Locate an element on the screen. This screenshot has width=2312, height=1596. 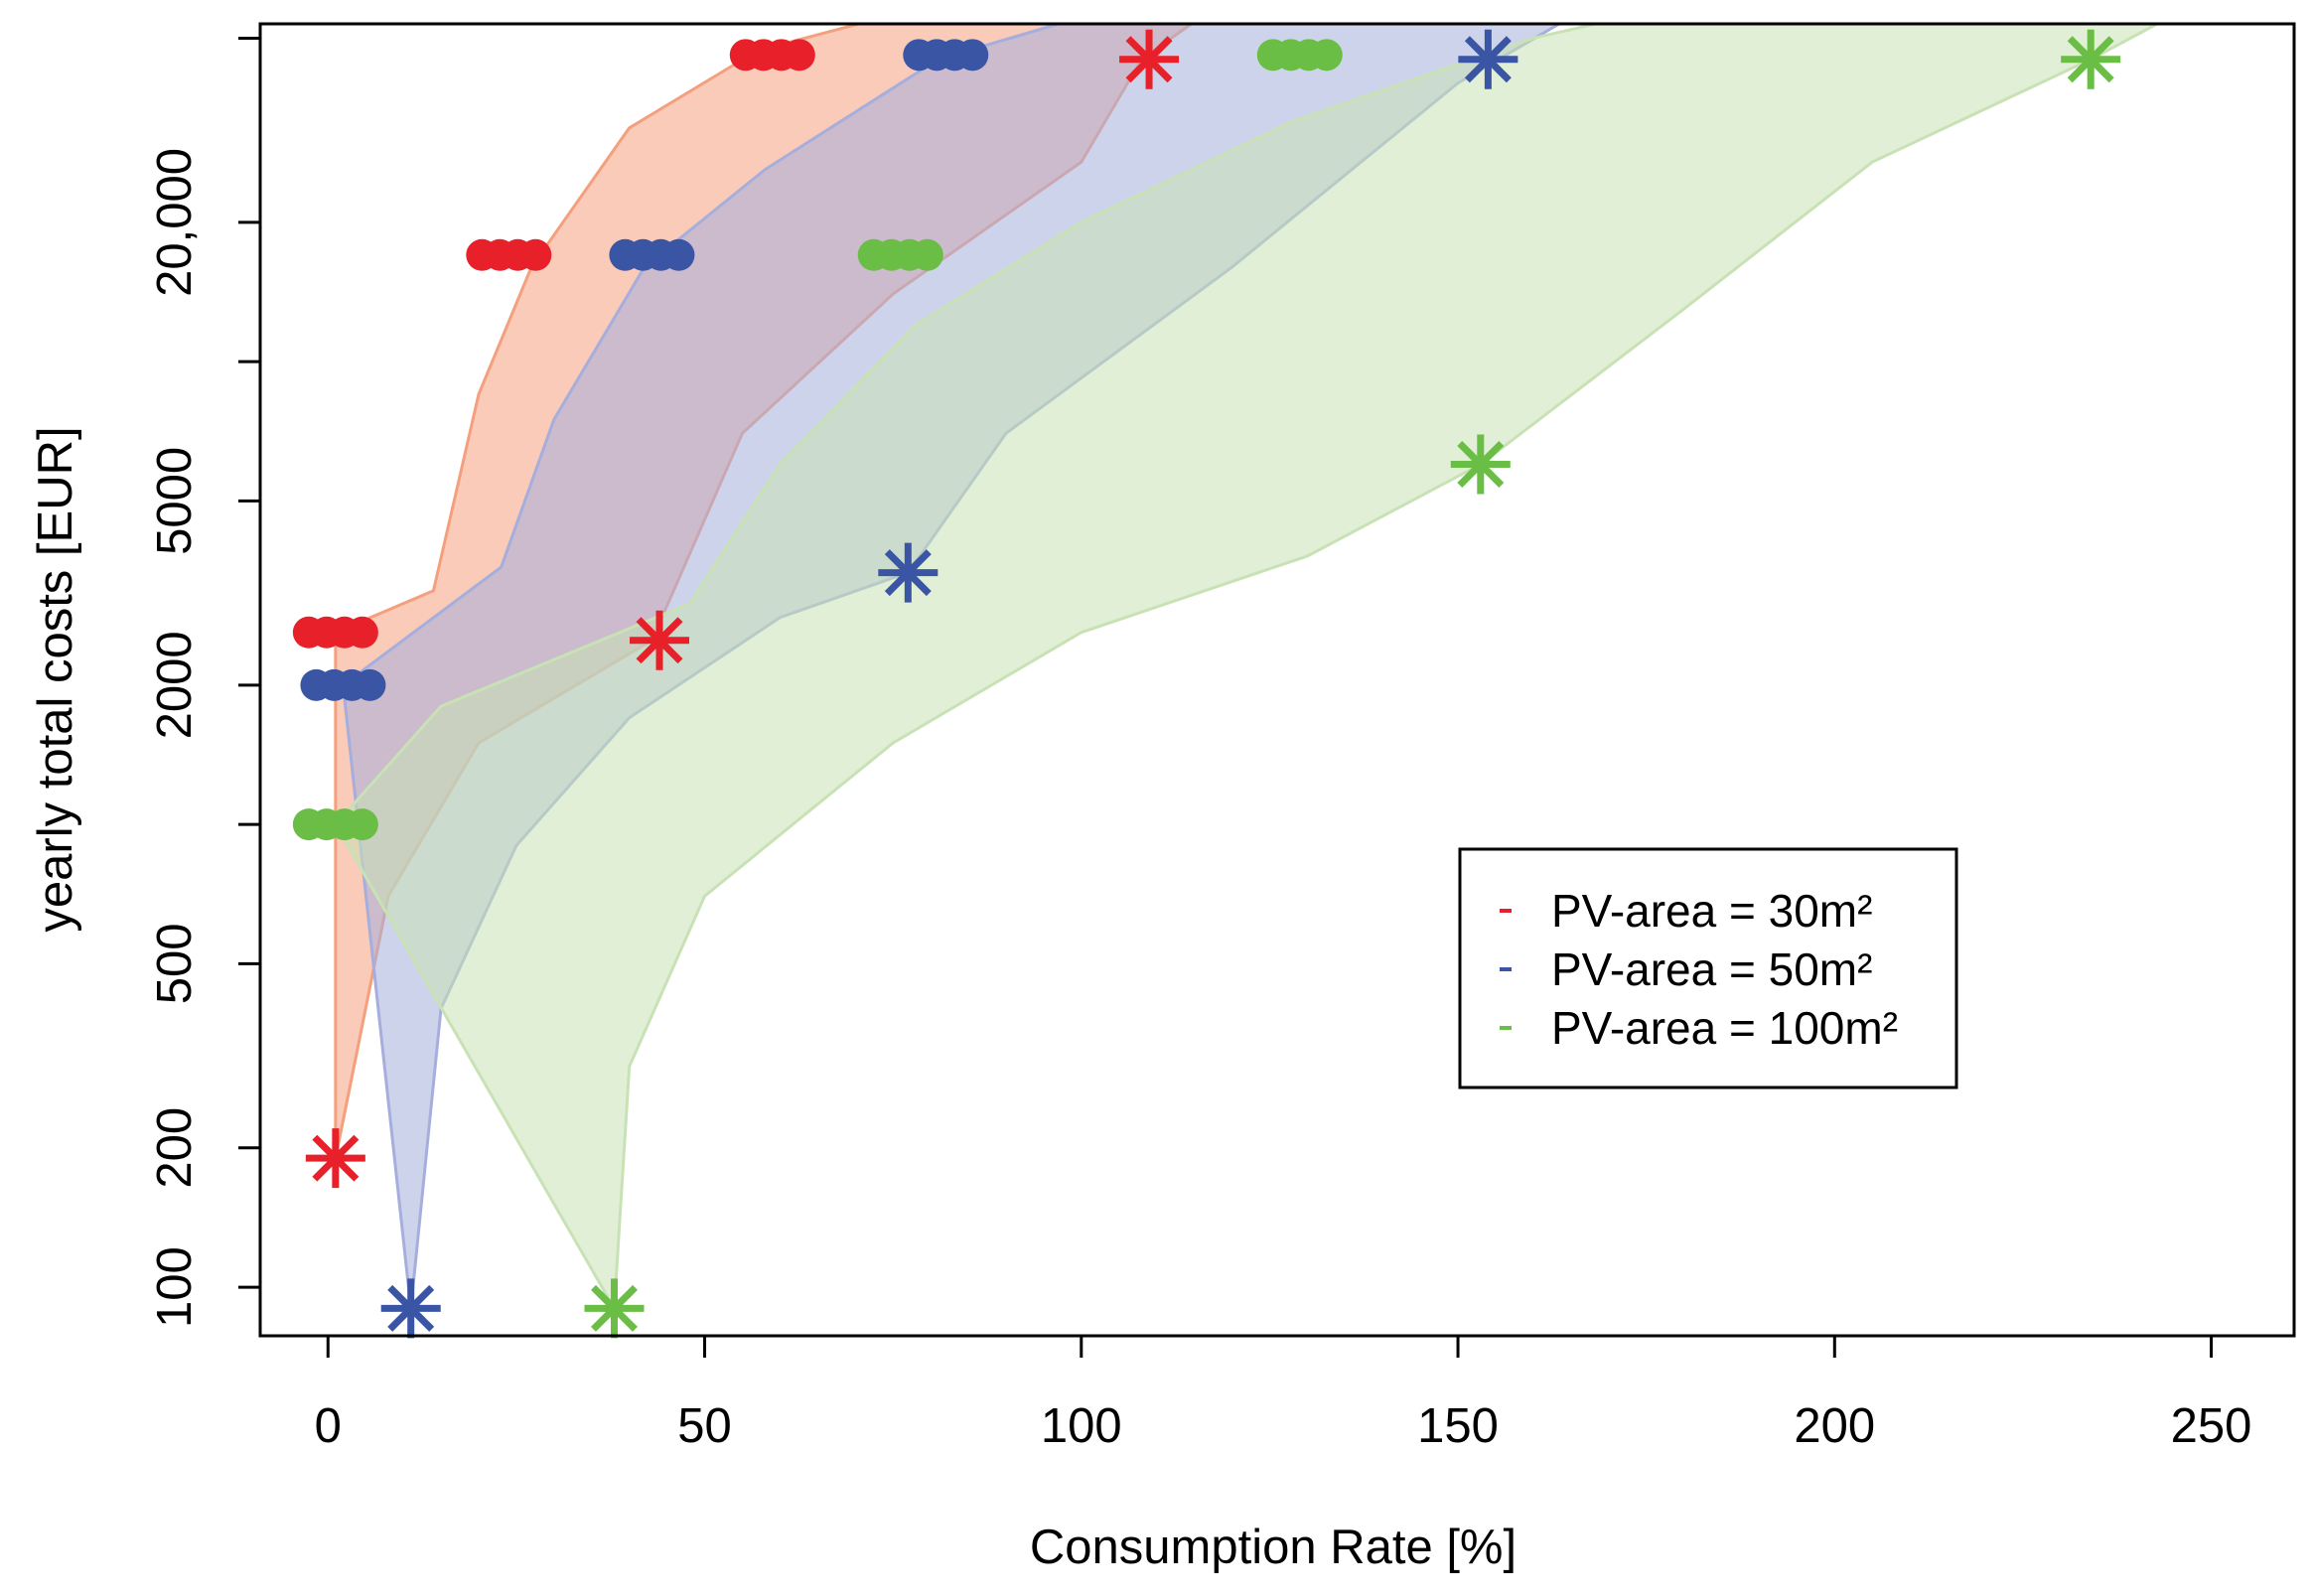
y-tick-label: 500 is located at coordinates (175, 964).